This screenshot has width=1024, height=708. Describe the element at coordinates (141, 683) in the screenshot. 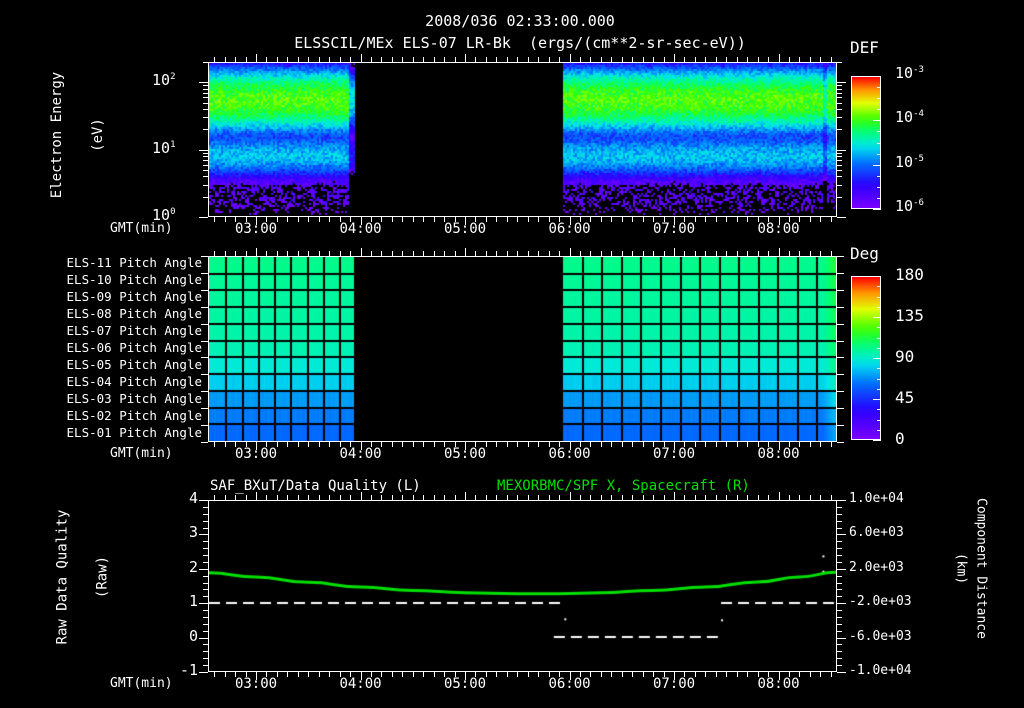

I see `panel3-xlabel: GMT(min)` at that location.